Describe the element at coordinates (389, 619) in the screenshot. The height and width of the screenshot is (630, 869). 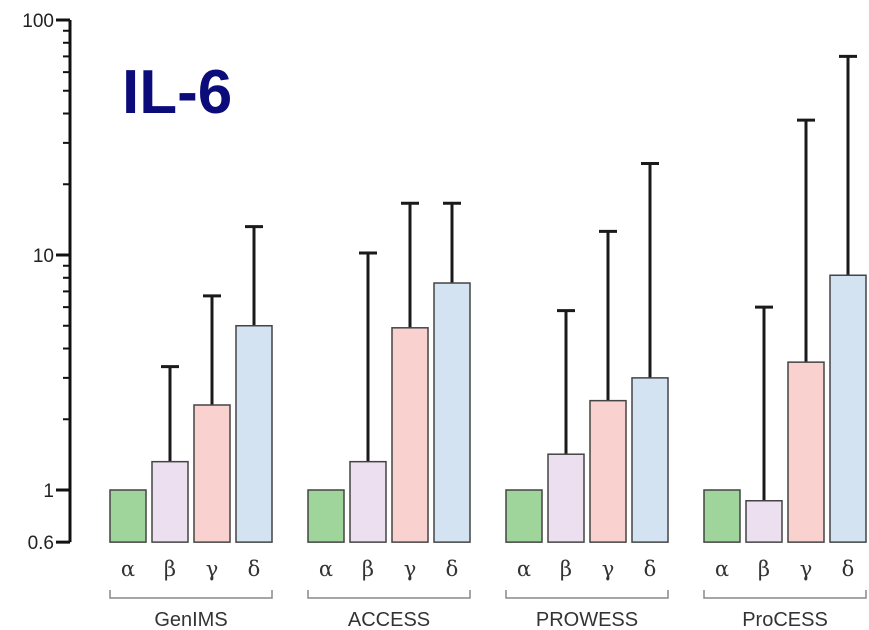
I see `group-label: ACCESS` at that location.